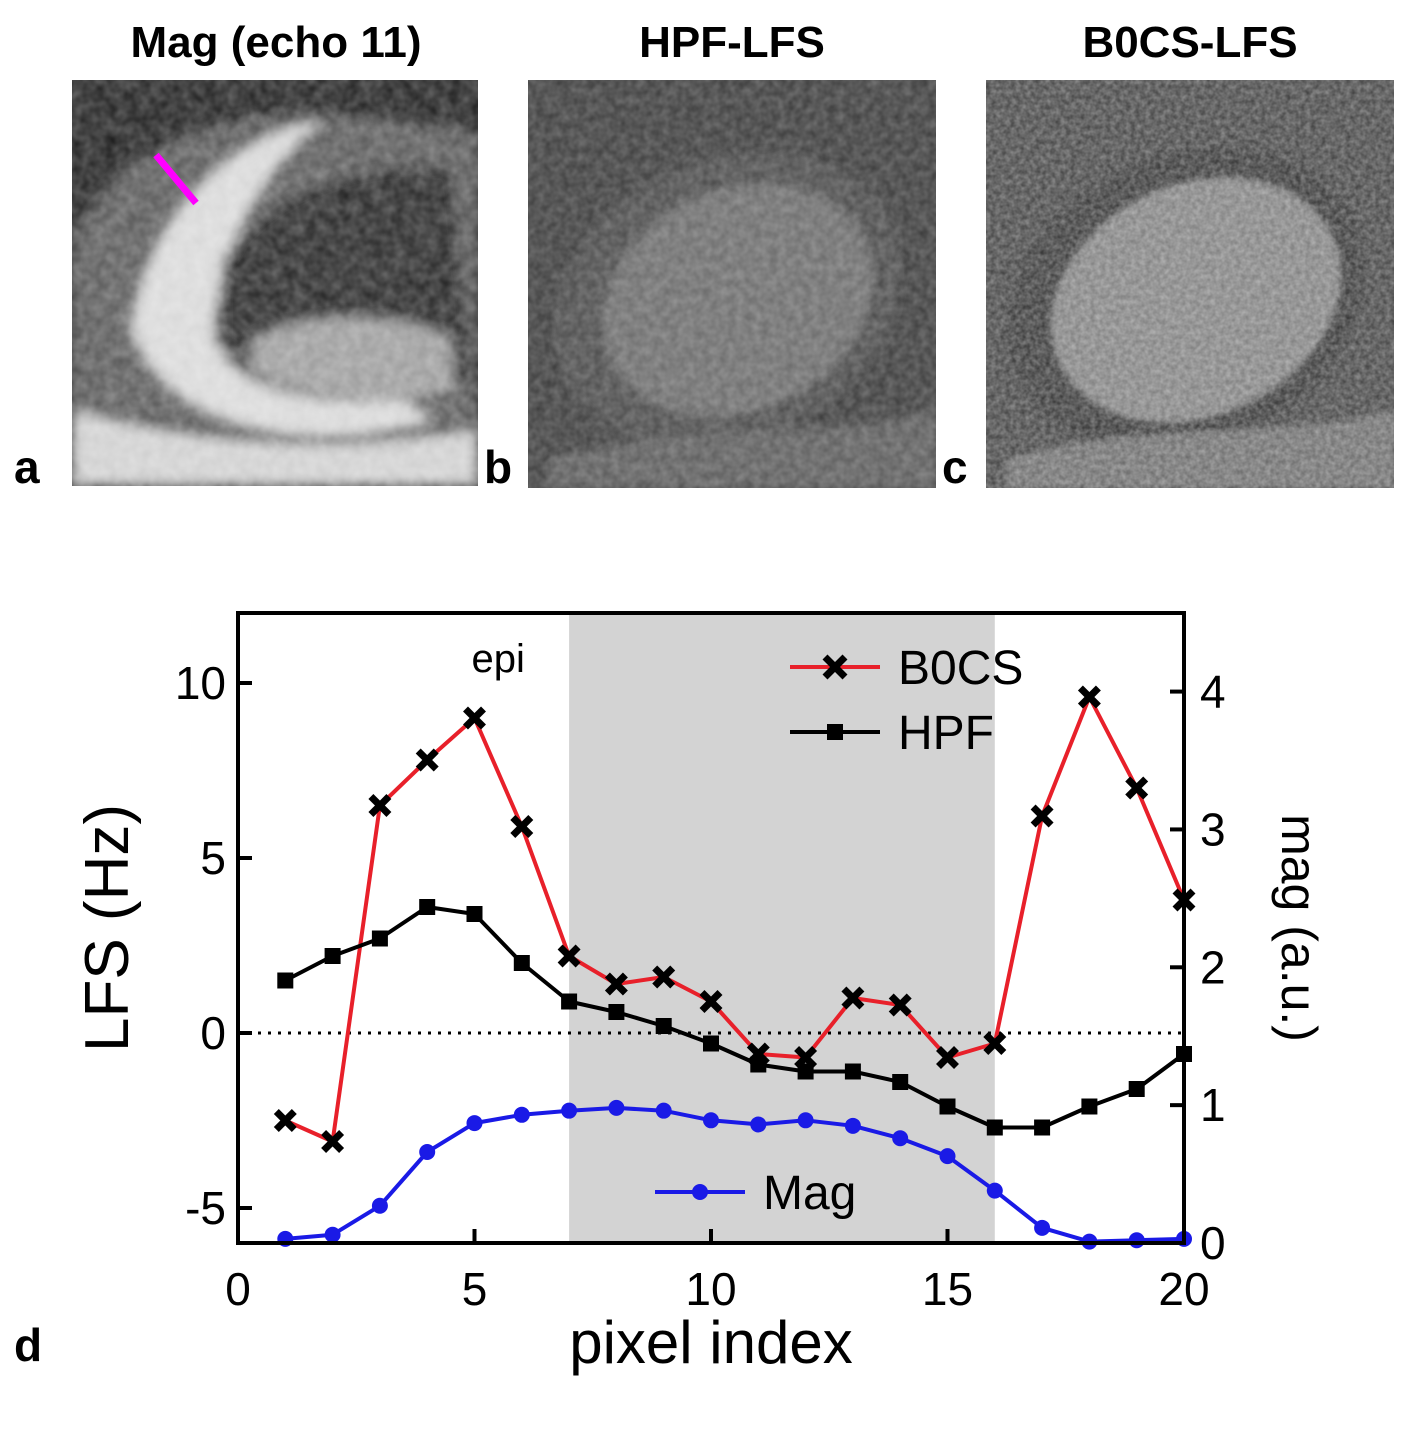 This screenshot has height=1438, width=1402. Describe the element at coordinates (1190, 284) in the screenshot. I see `b0cs-lfs-image` at that location.